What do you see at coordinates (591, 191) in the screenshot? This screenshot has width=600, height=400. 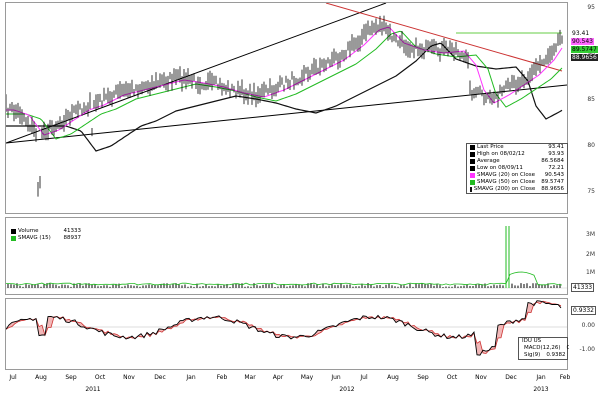 I see `price-tick-label: 75` at bounding box center [591, 191].